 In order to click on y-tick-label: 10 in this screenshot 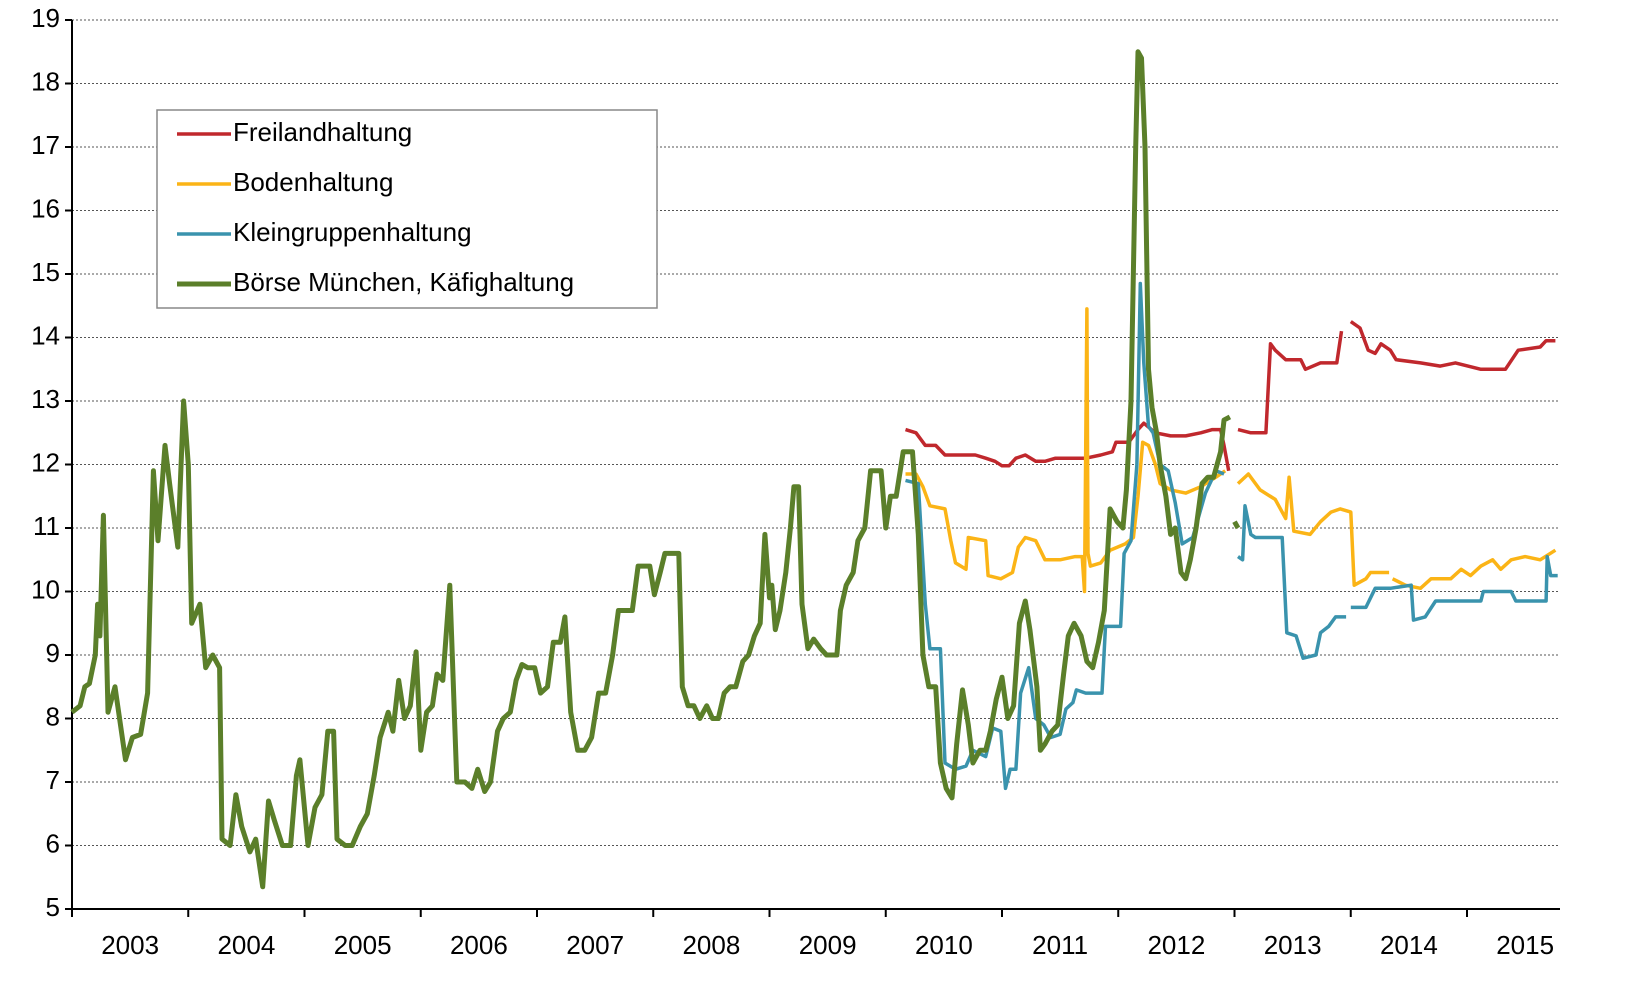, I will do `click(45, 589)`.